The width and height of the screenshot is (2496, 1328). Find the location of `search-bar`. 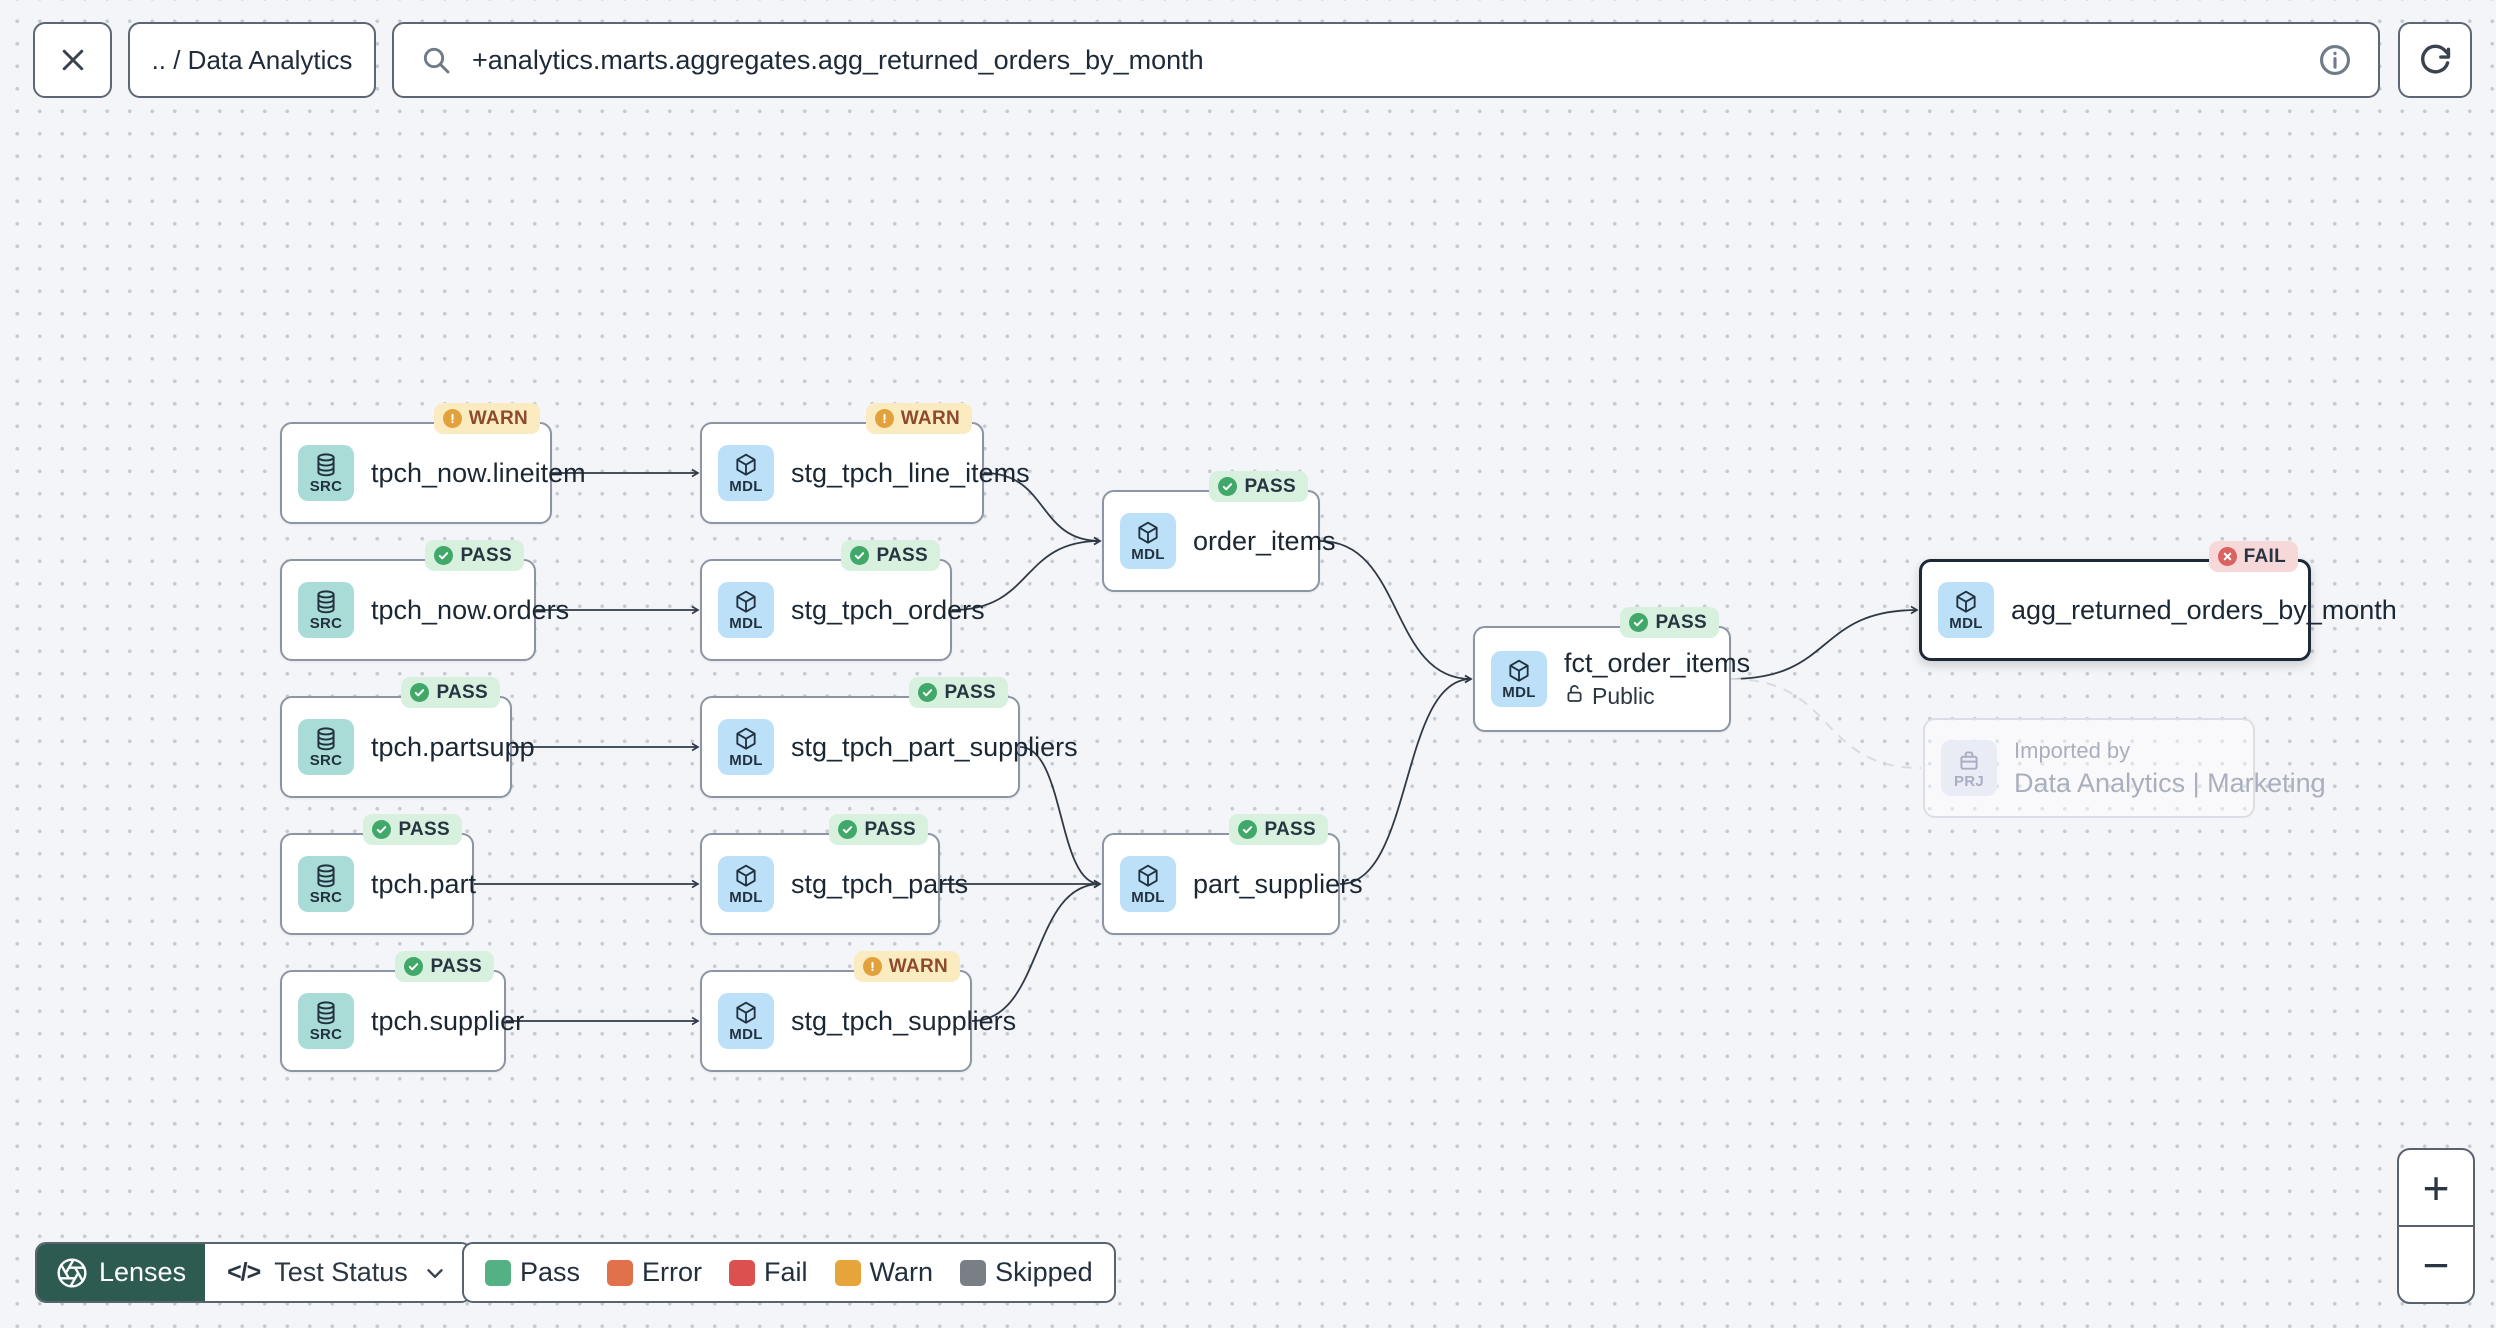

search-bar is located at coordinates (1386, 60).